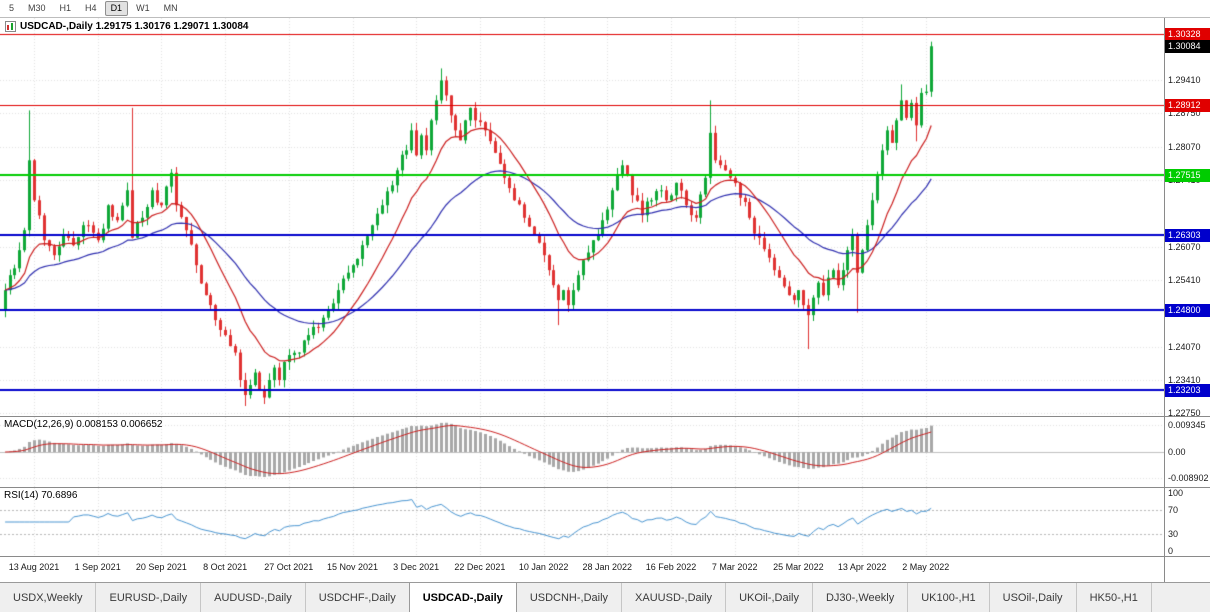 This screenshot has height=612, width=1210. Describe the element at coordinates (1184, 79) in the screenshot. I see `price-axis-label: 1.29410` at that location.